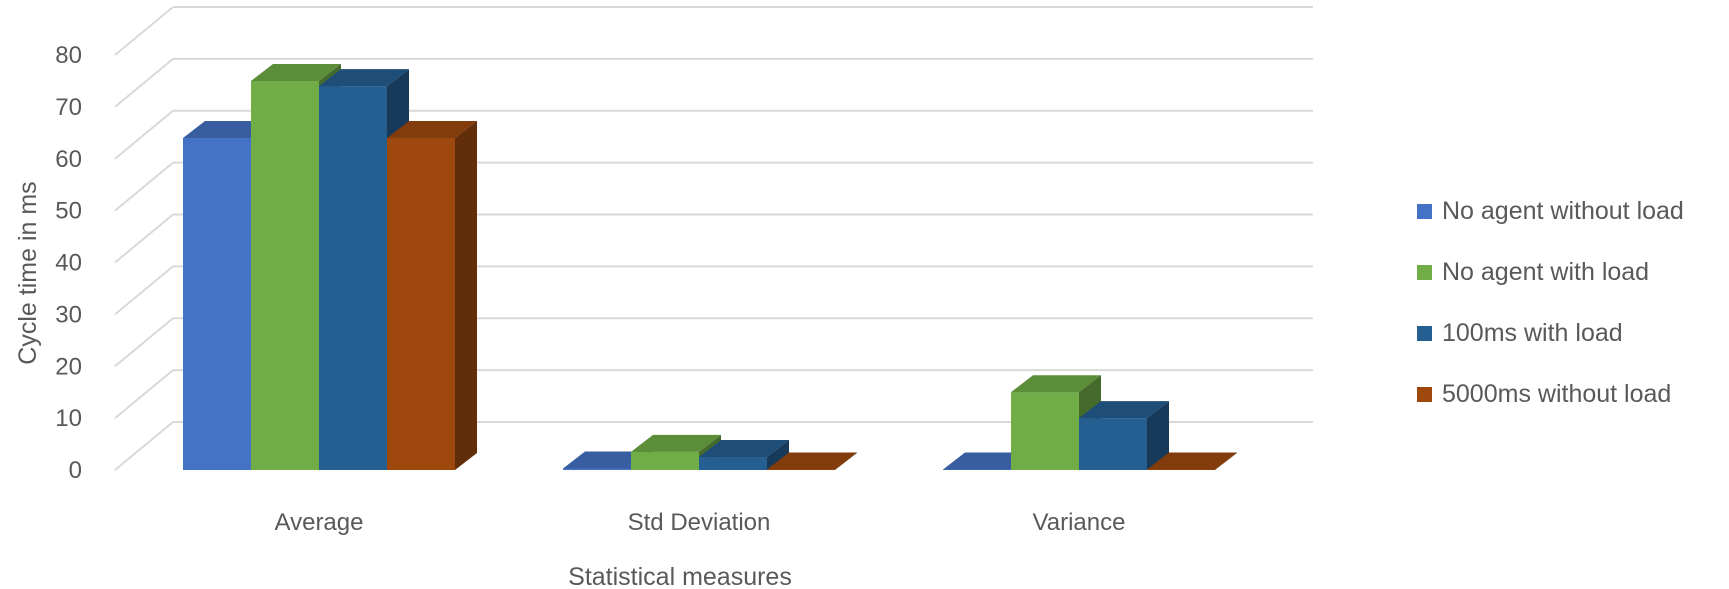  I want to click on legend-label: No agent with load, so click(1545, 272).